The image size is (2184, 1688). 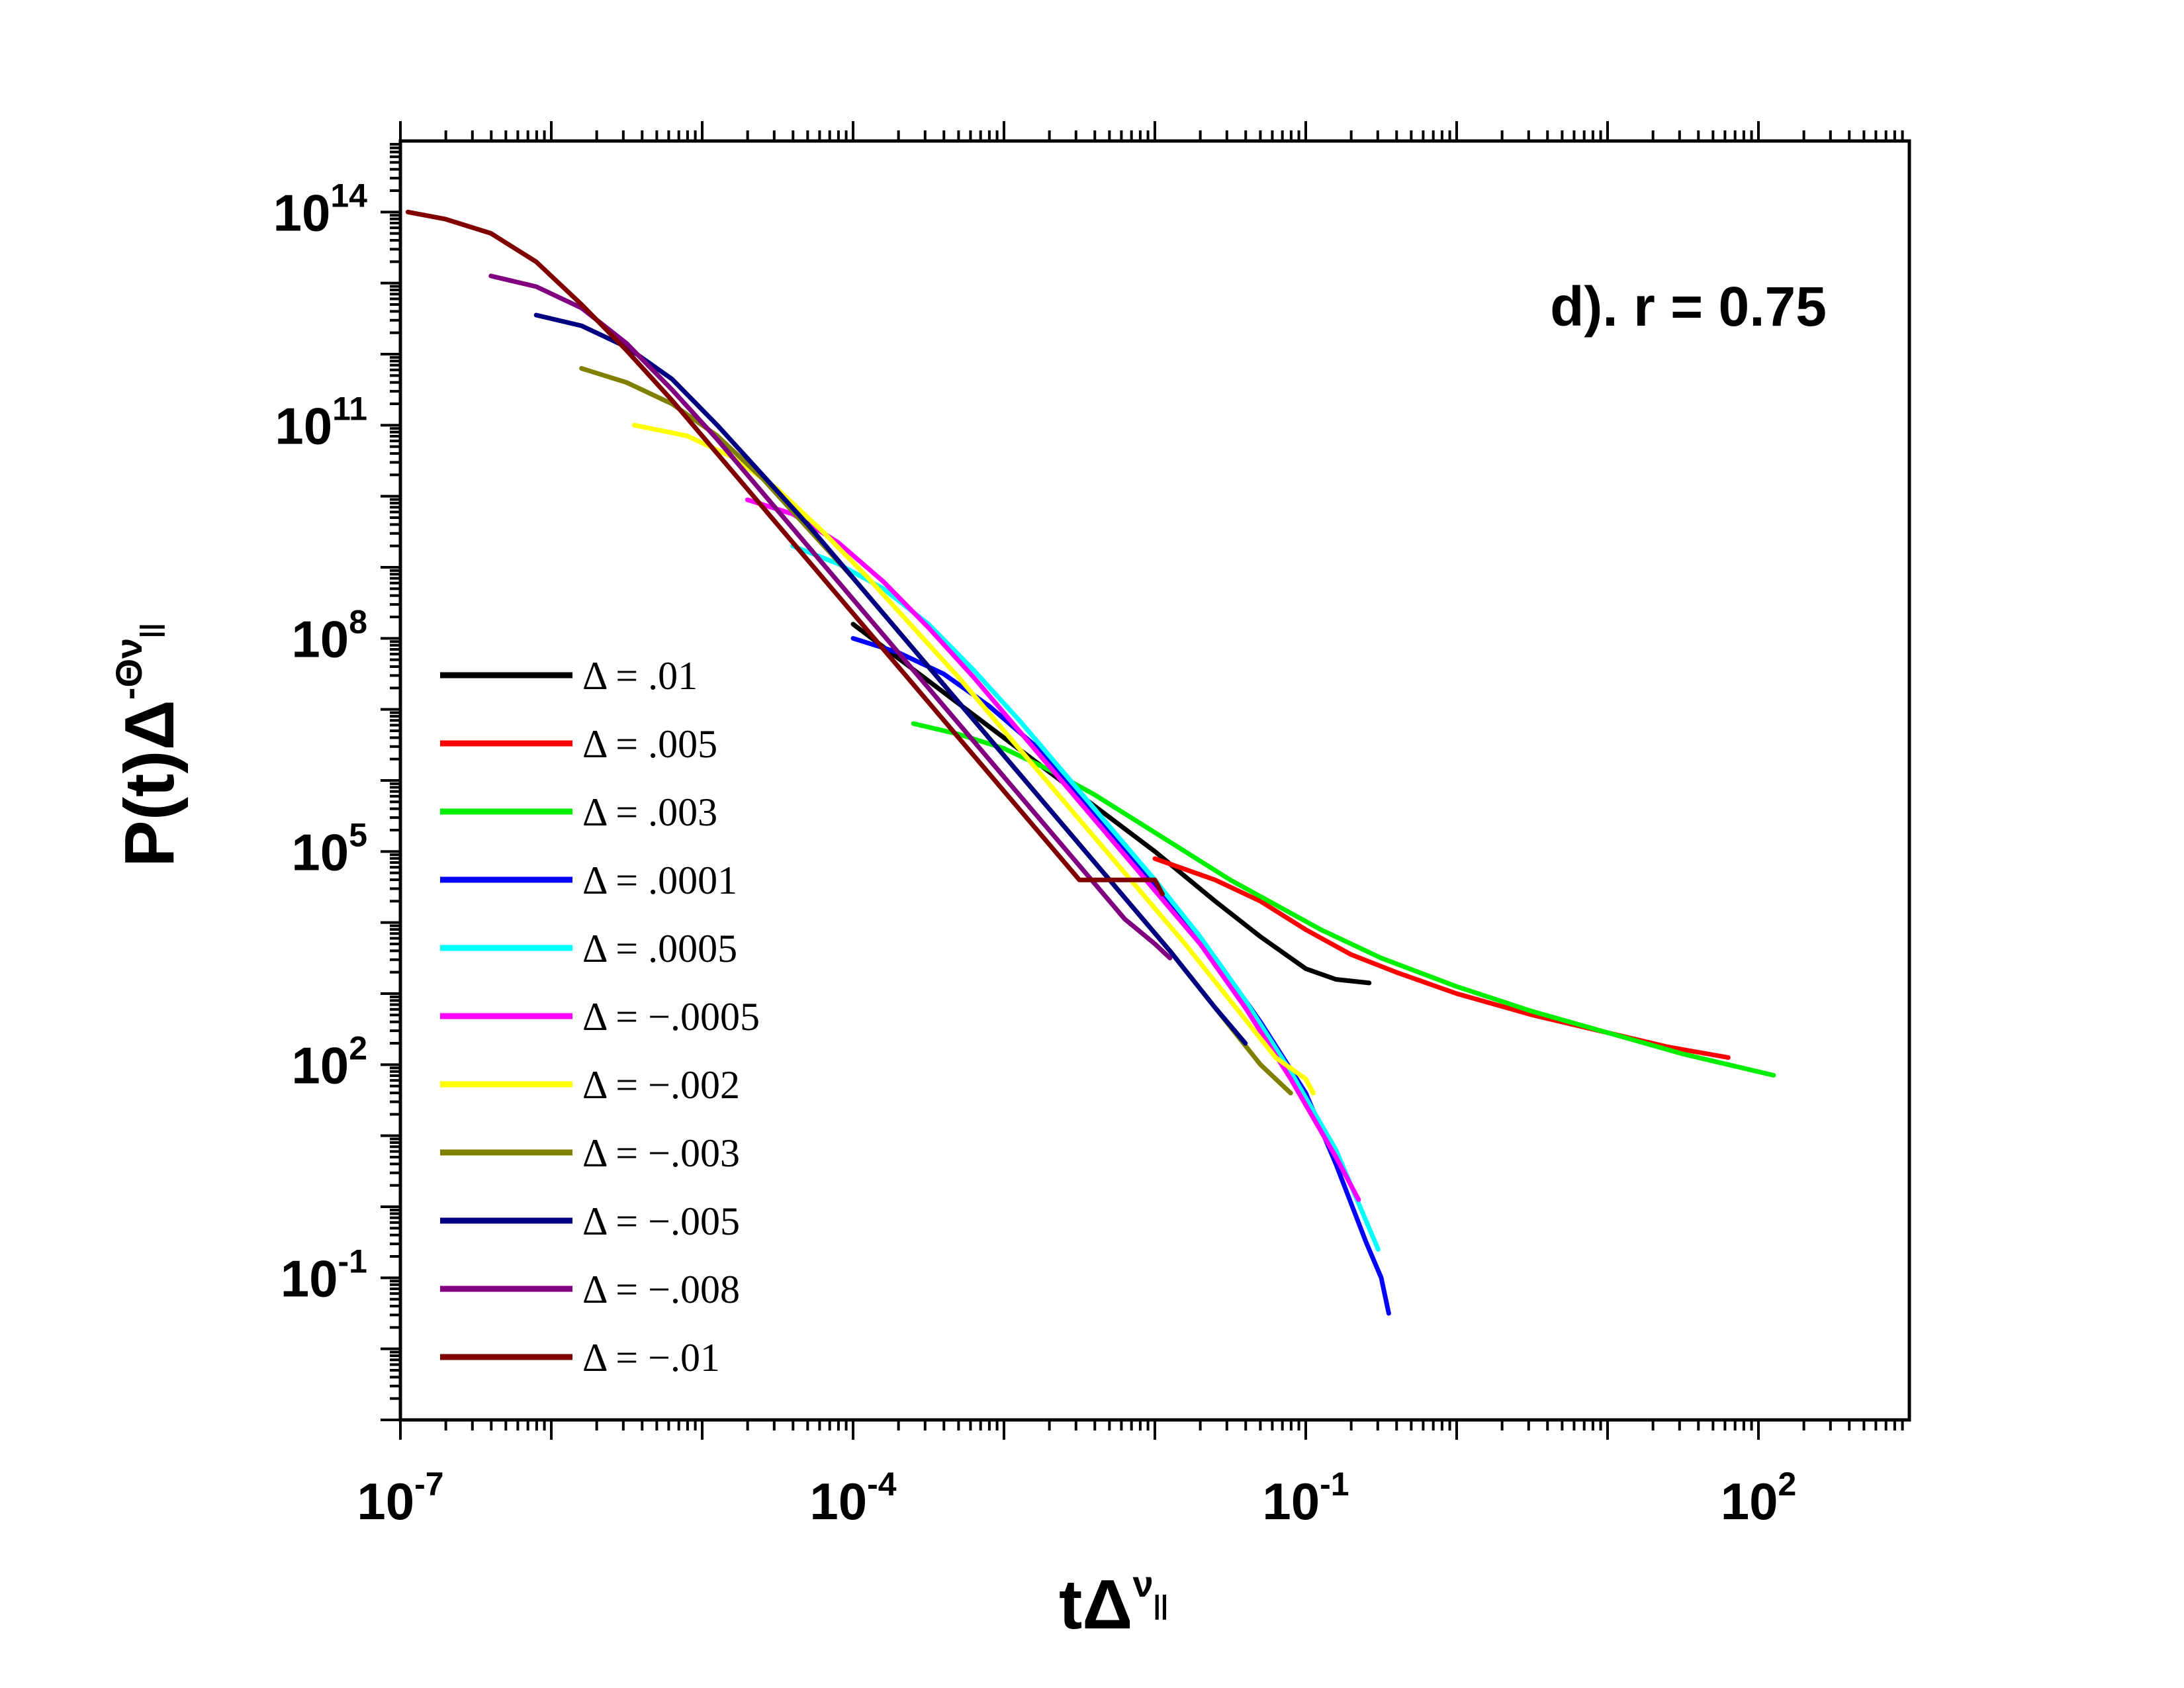 What do you see at coordinates (651, 1358) in the screenshot?
I see `legend-label: Δ = −.01` at bounding box center [651, 1358].